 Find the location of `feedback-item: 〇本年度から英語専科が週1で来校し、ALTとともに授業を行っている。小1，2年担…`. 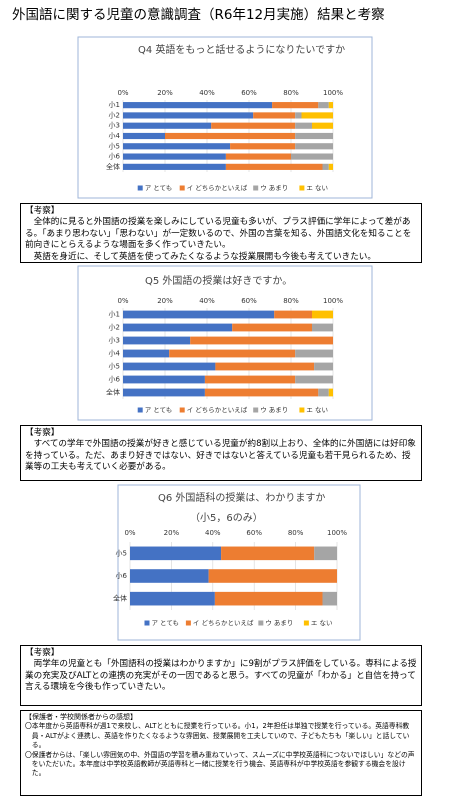

feedback-item: 〇本年度から英語専科が週1で来校し、ALTとともに授業を行っている。小1，2年担… is located at coordinates (217, 736).